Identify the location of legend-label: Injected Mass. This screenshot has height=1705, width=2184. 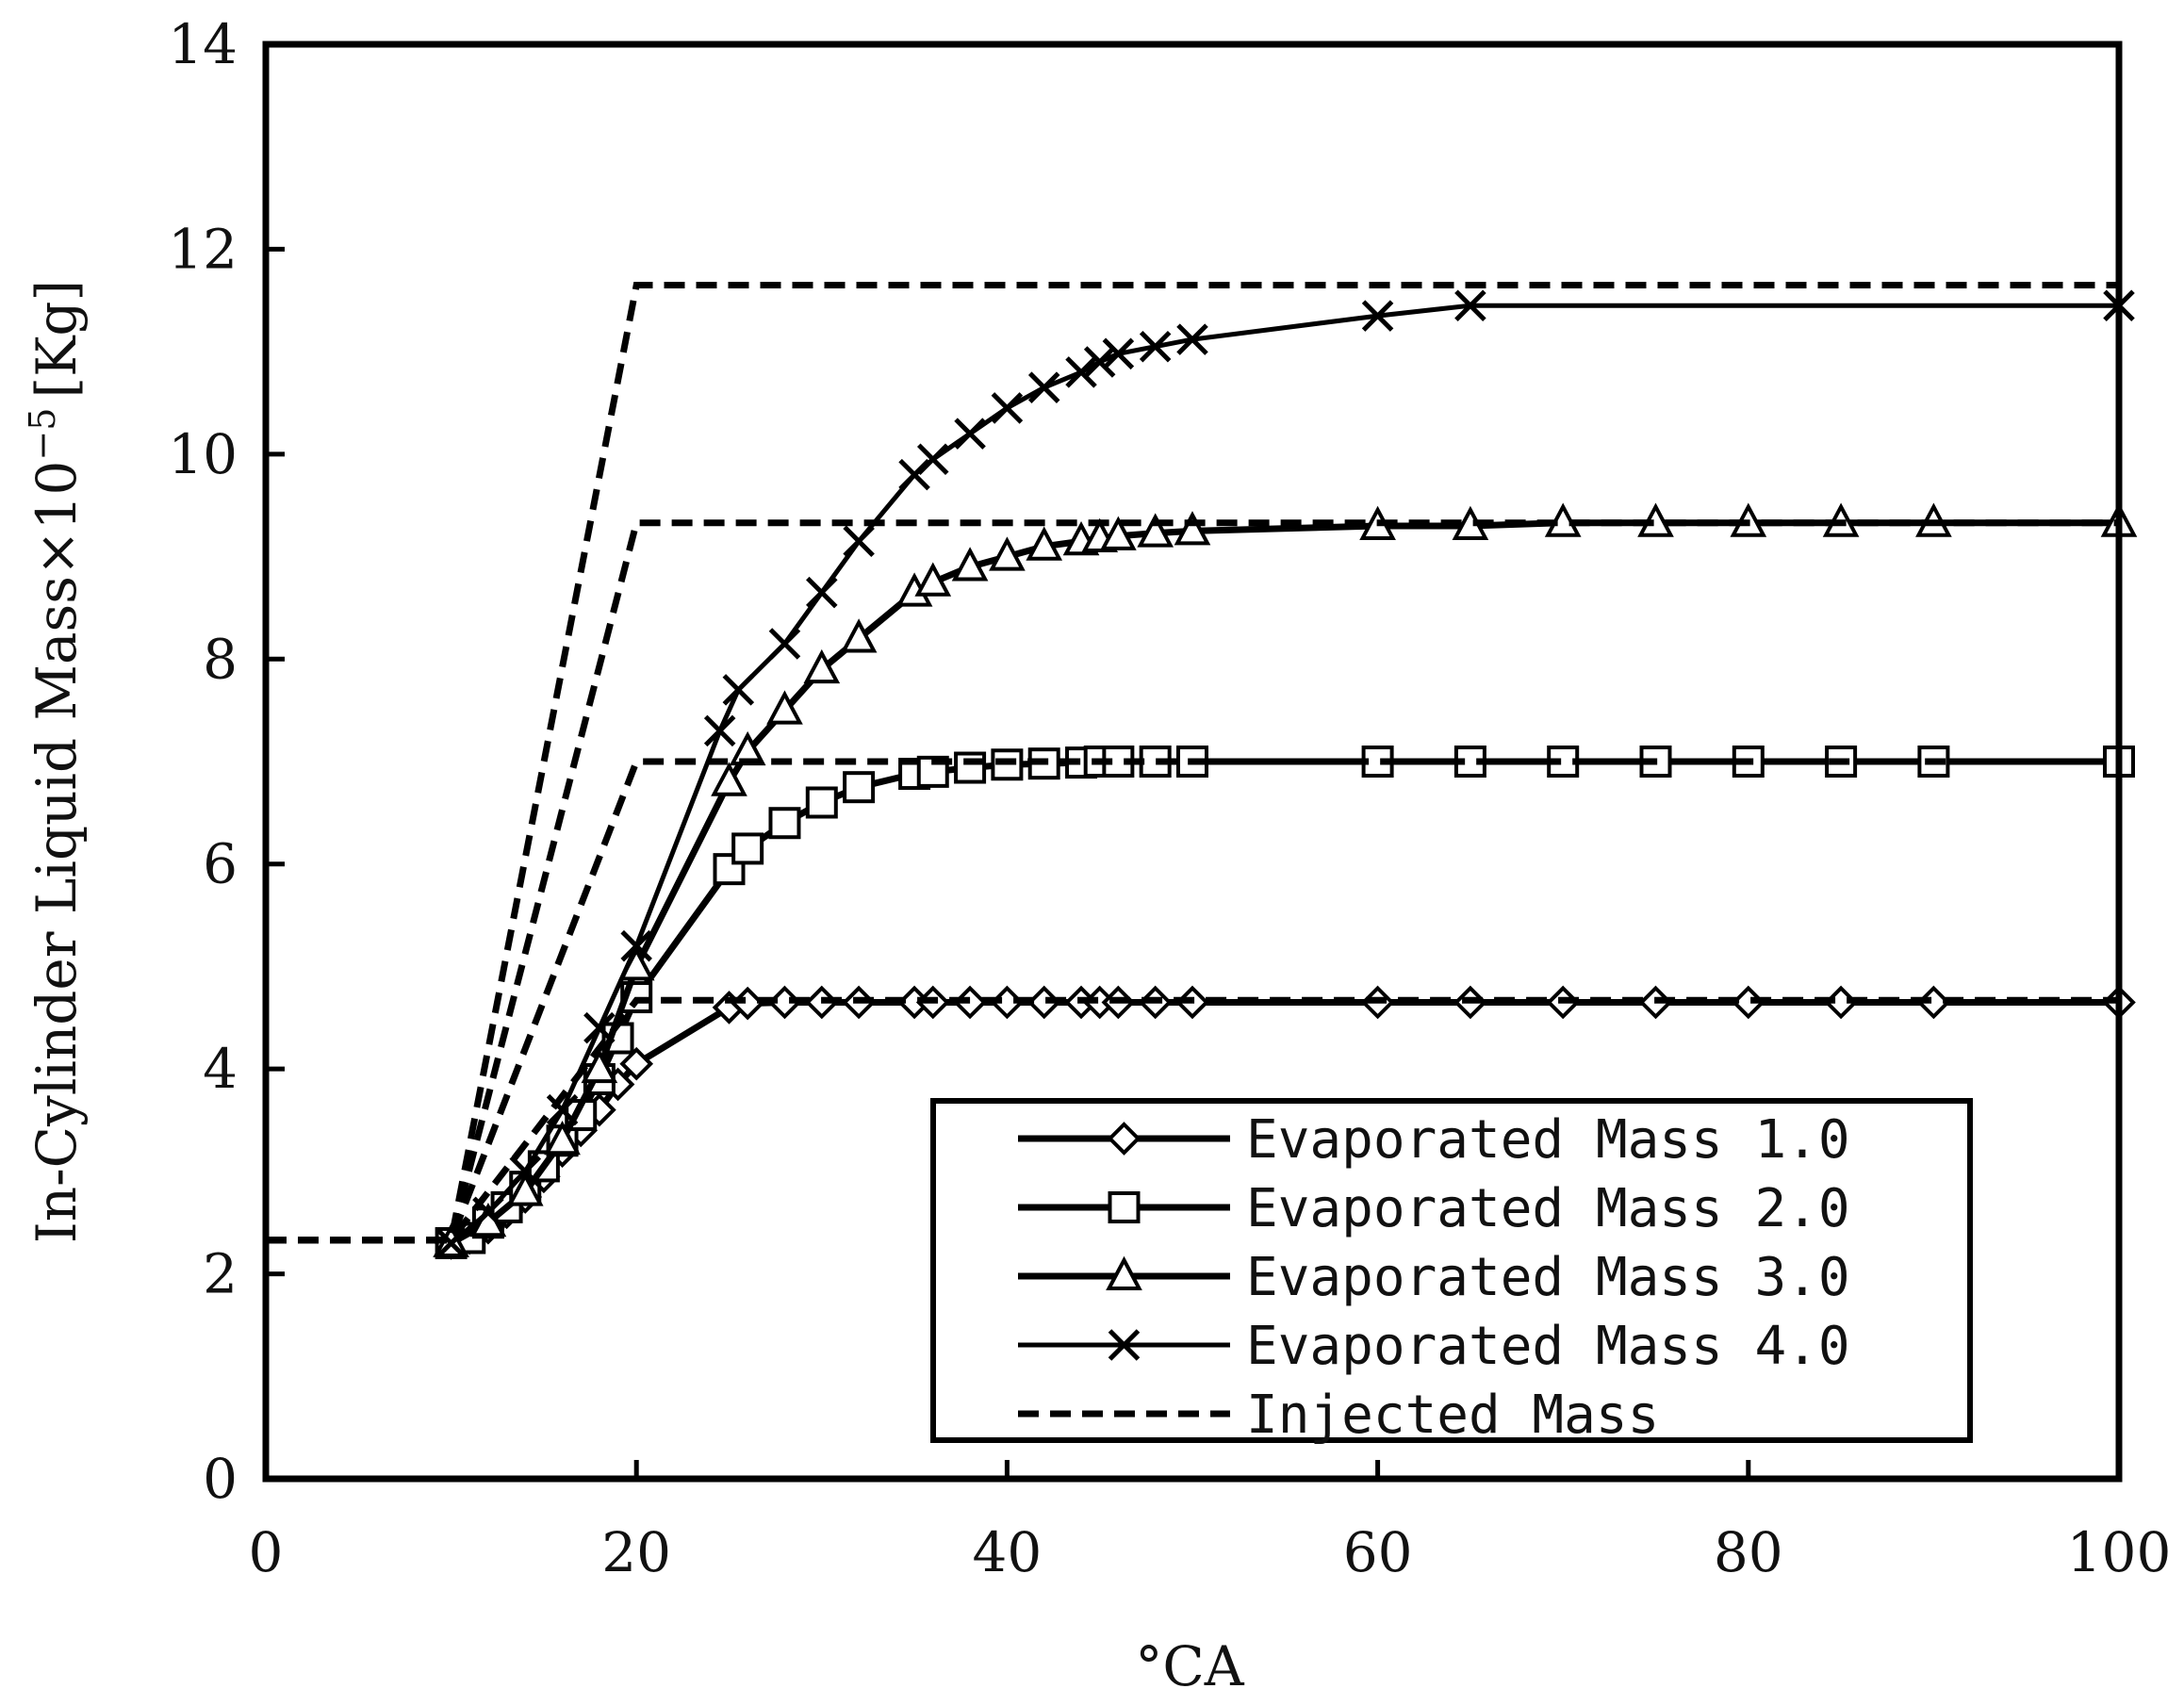
(1452, 1416).